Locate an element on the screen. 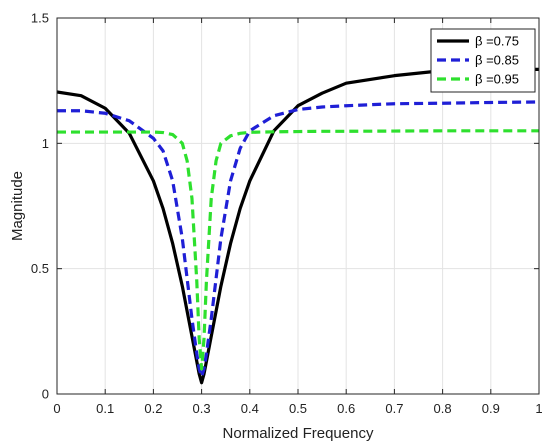 The height and width of the screenshot is (447, 550). y-tick-label: 1 is located at coordinates (45, 143).